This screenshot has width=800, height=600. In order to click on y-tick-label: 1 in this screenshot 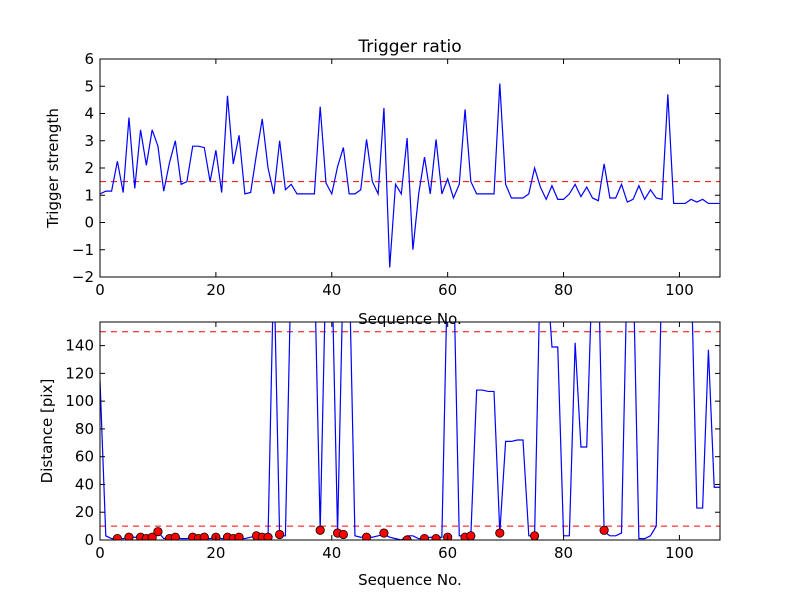, I will do `click(89, 195)`.